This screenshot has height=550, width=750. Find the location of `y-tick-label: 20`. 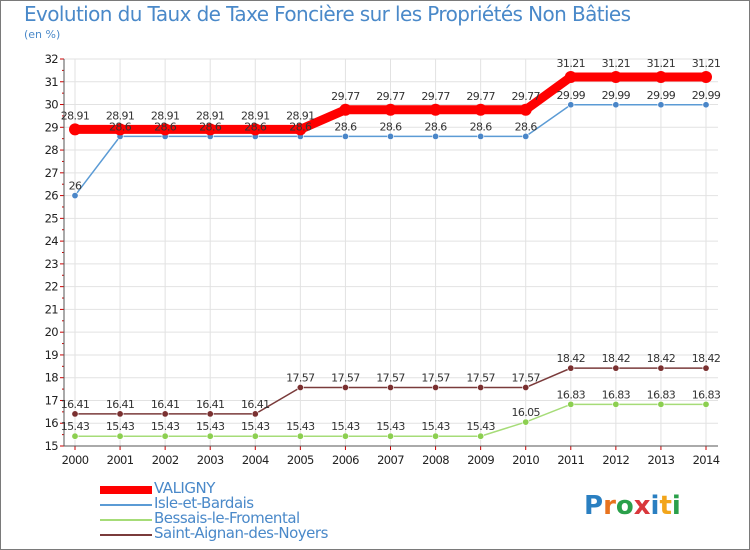

y-tick-label: 20 is located at coordinates (52, 332).